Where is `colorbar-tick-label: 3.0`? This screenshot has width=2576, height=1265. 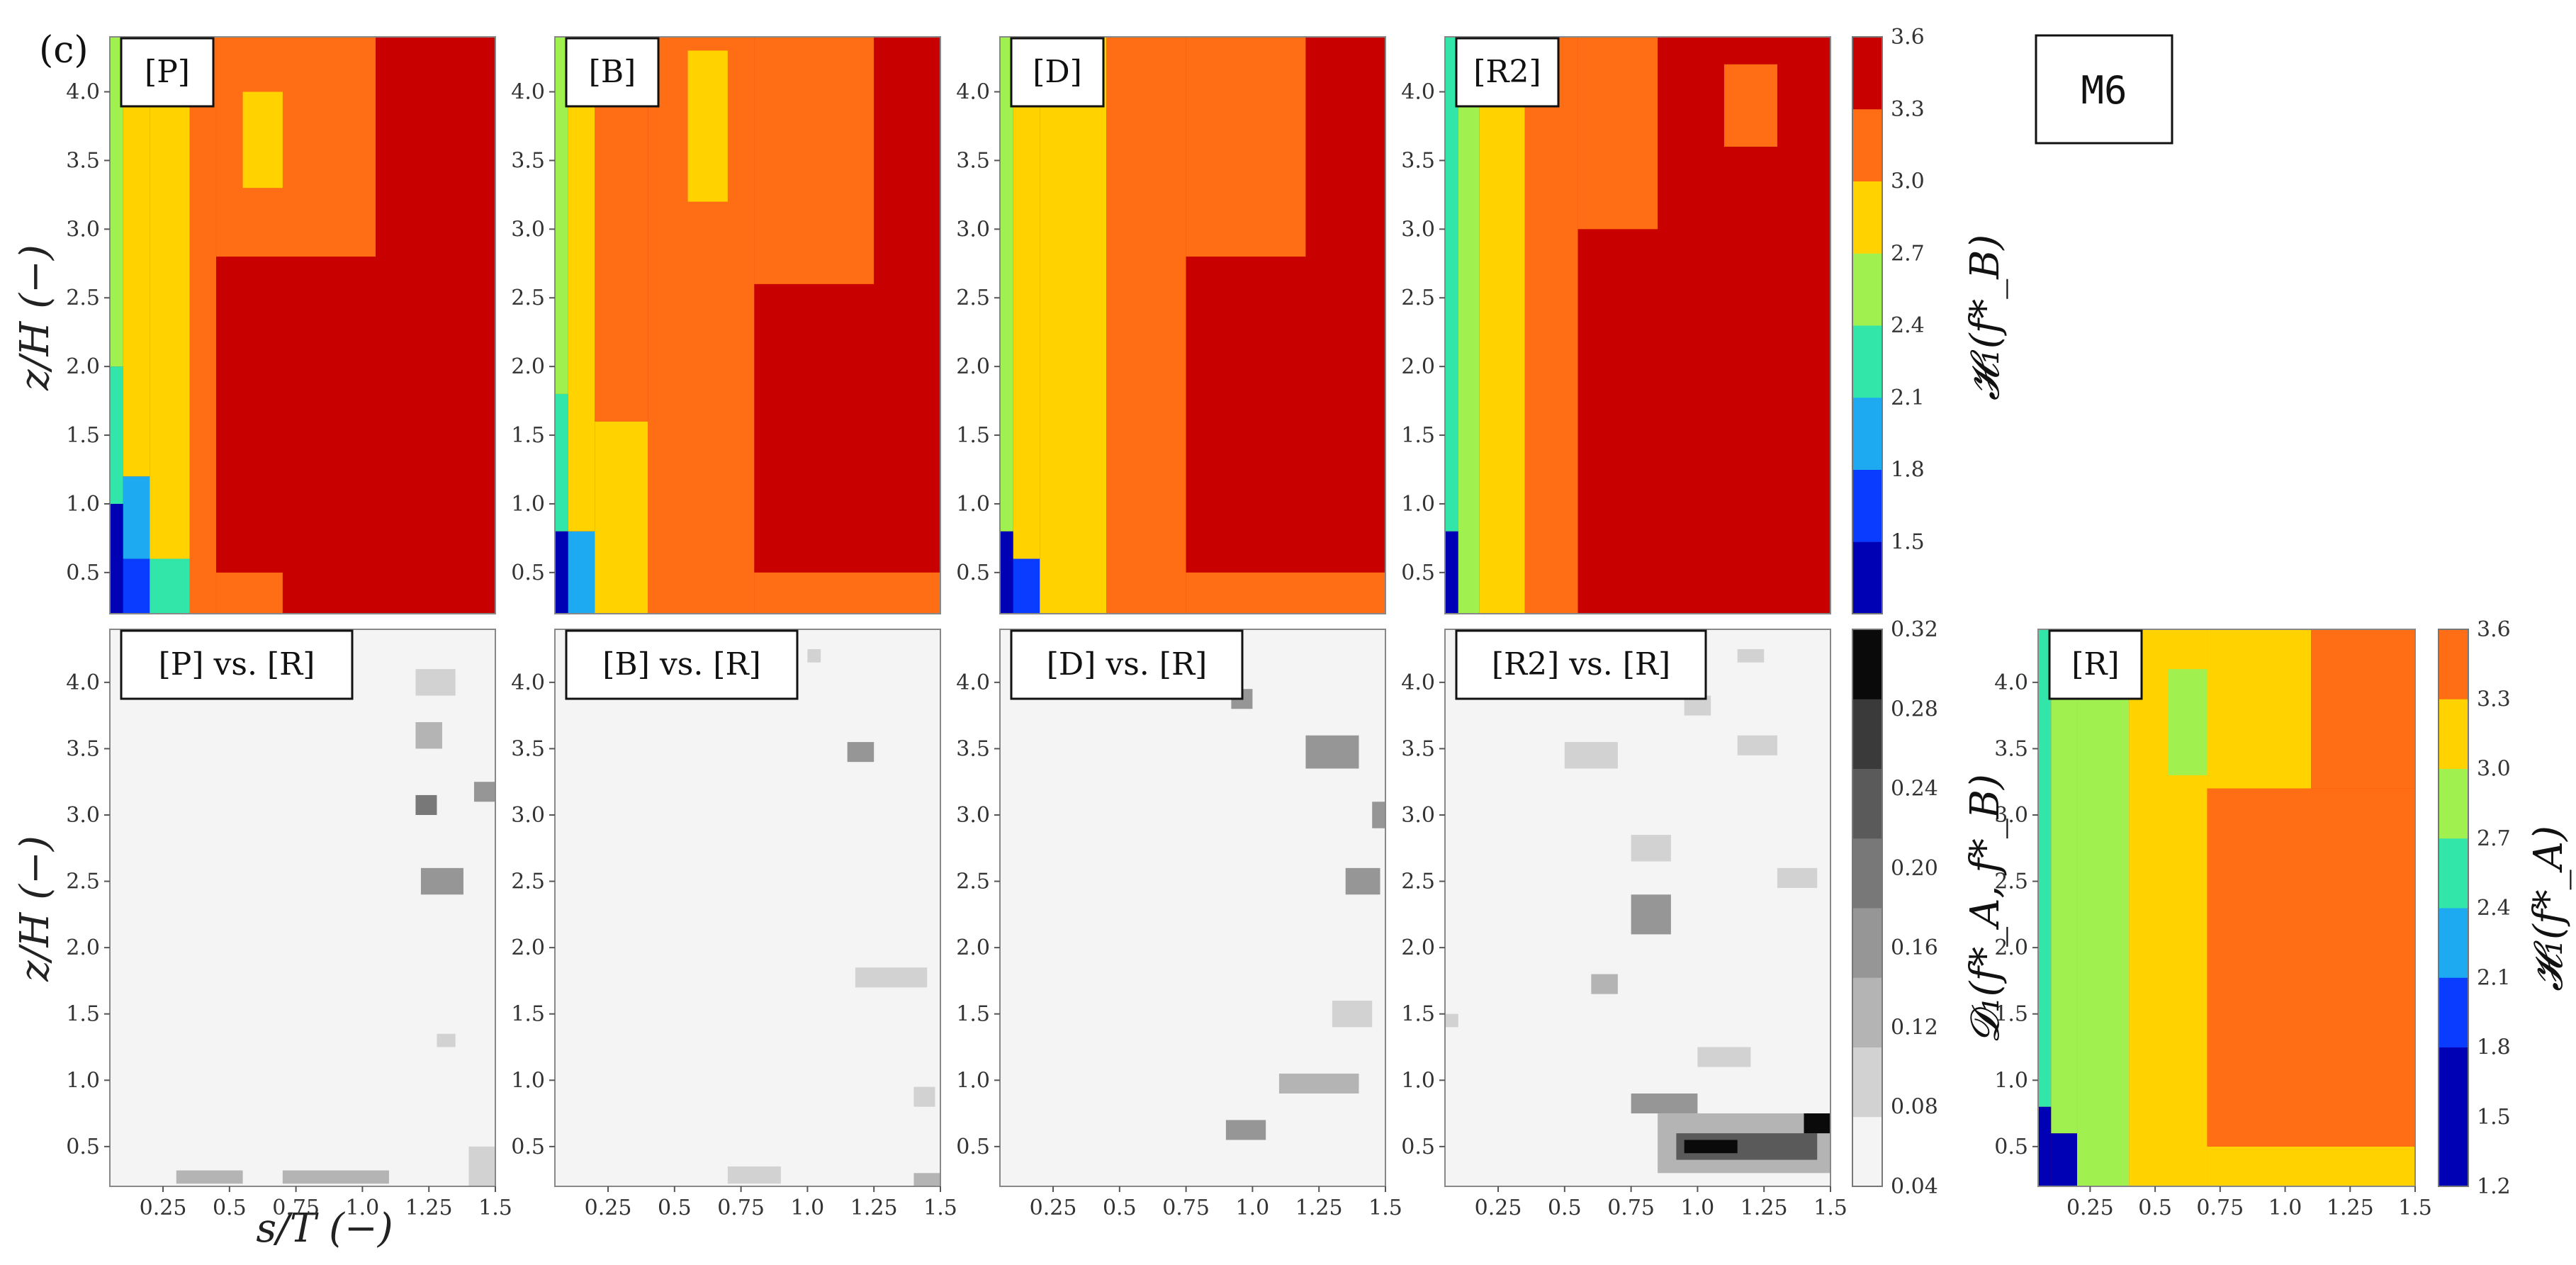
colorbar-tick-label: 3.0 is located at coordinates (1908, 182).